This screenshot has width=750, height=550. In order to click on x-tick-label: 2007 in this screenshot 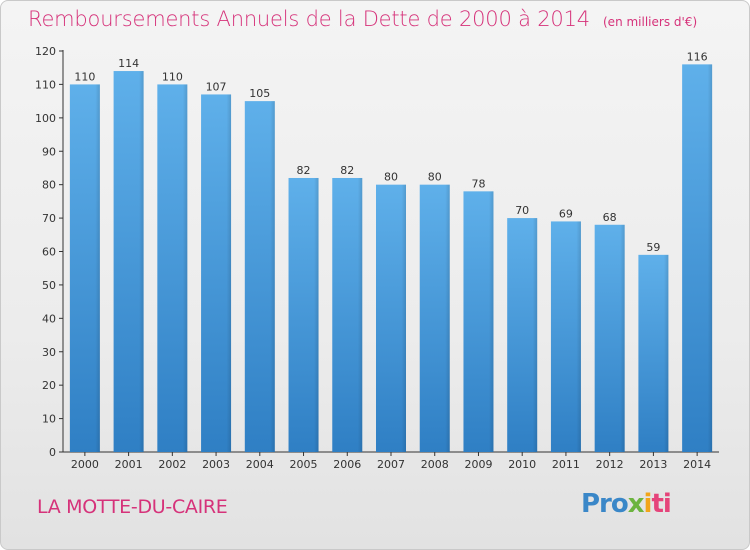, I will do `click(391, 464)`.